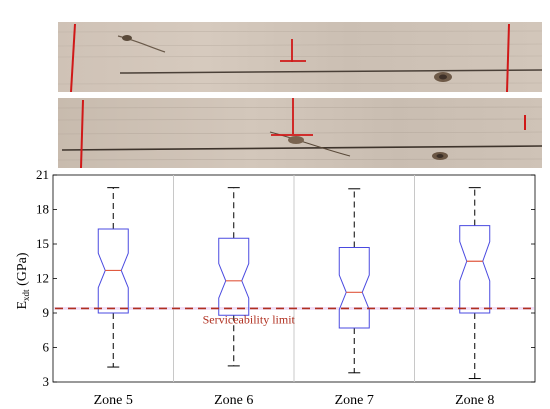 The width and height of the screenshot is (550, 409). What do you see at coordinates (249, 319) in the screenshot?
I see `serviceability-limit-label: Serviceability limit` at bounding box center [249, 319].